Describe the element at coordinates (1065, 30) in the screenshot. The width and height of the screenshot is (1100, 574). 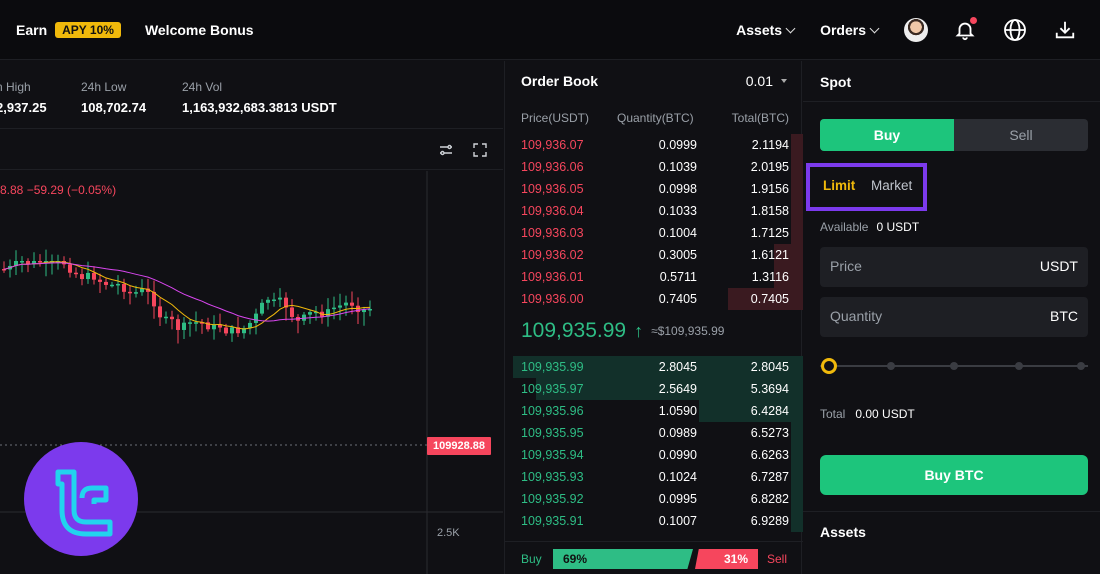
I see `download-icon` at that location.